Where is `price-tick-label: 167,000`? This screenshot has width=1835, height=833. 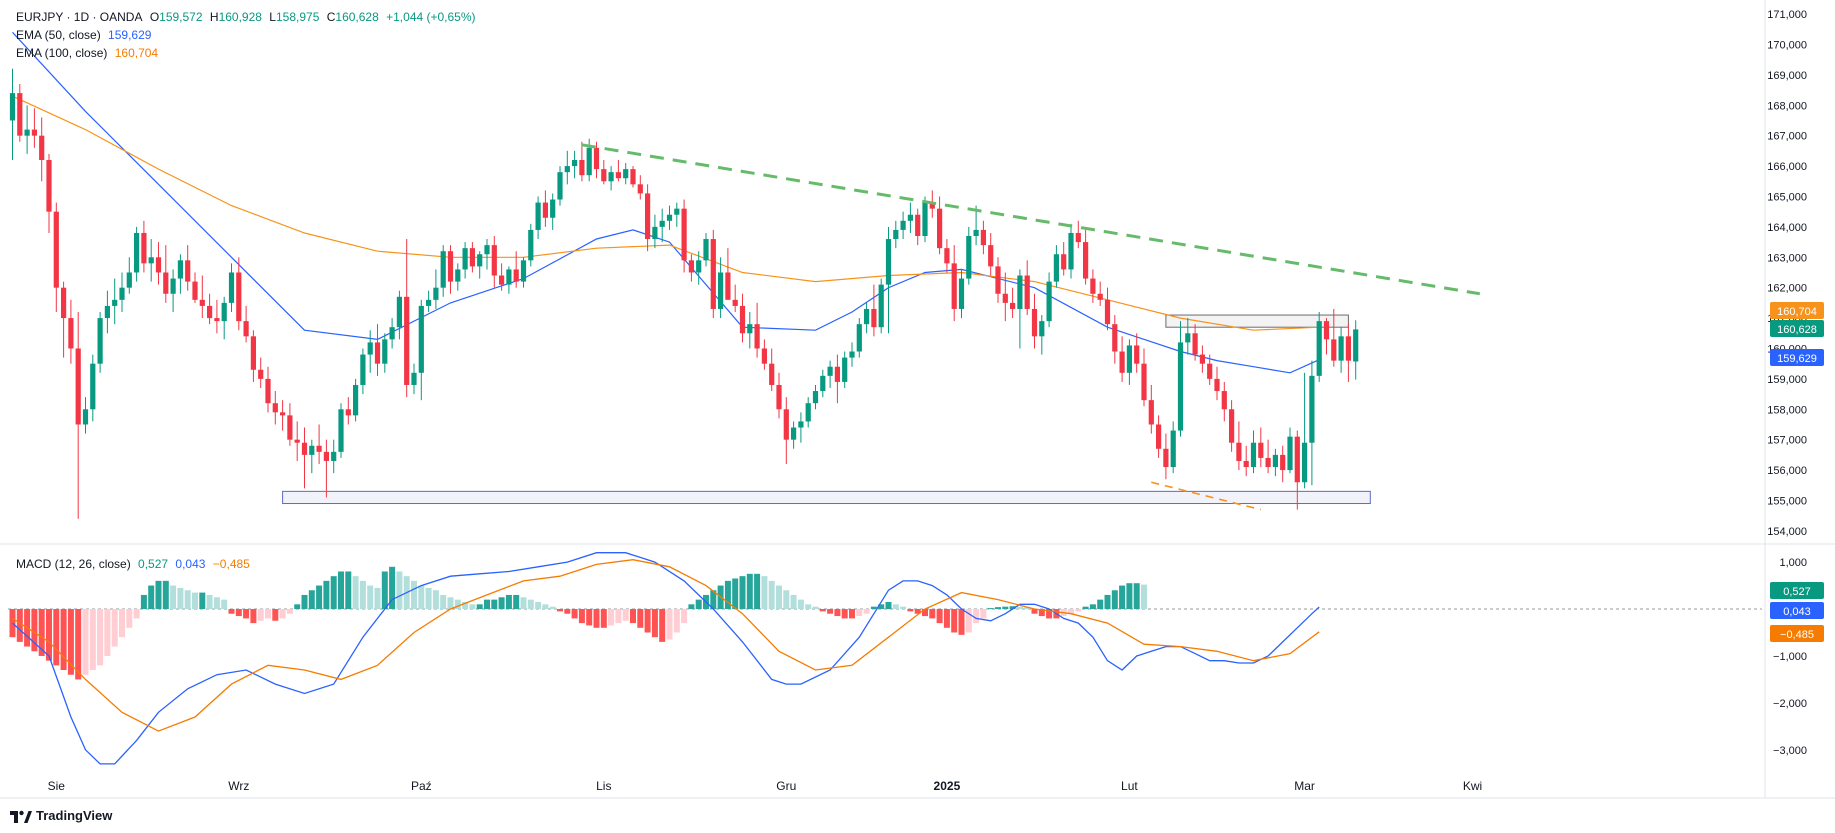
price-tick-label: 167,000 is located at coordinates (1787, 137).